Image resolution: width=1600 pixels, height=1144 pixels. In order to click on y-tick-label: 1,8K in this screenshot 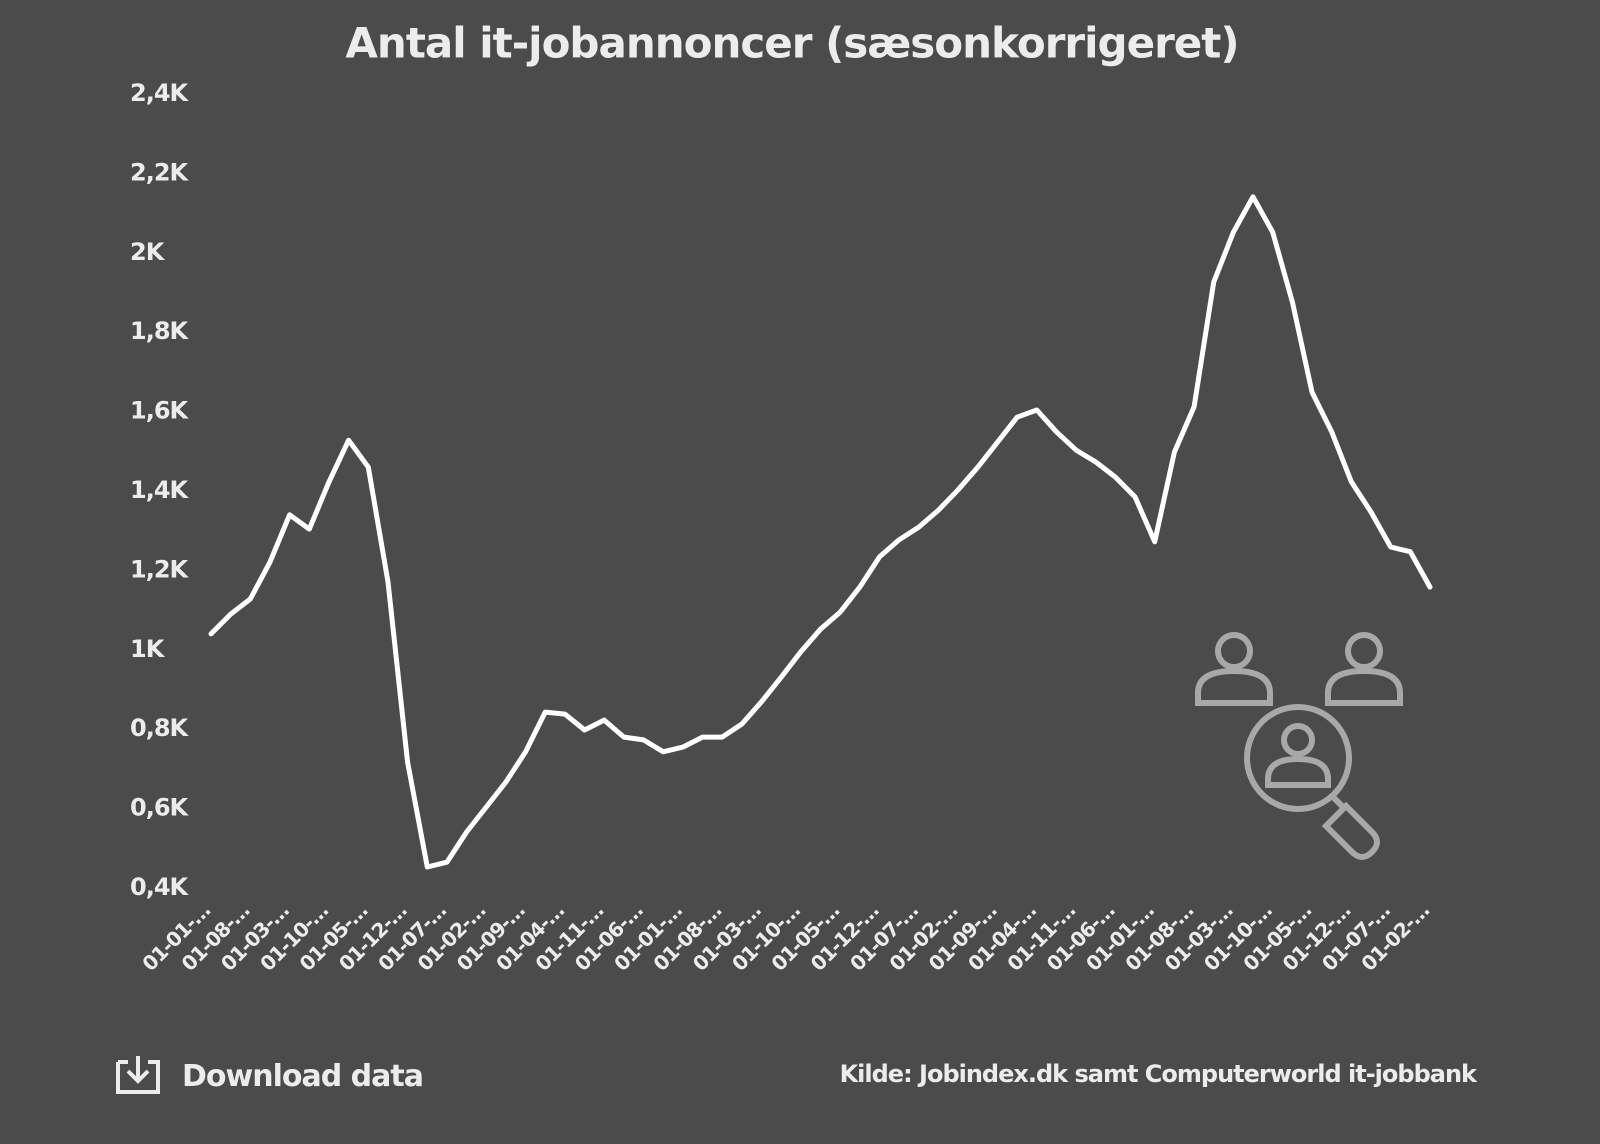, I will do `click(160, 331)`.